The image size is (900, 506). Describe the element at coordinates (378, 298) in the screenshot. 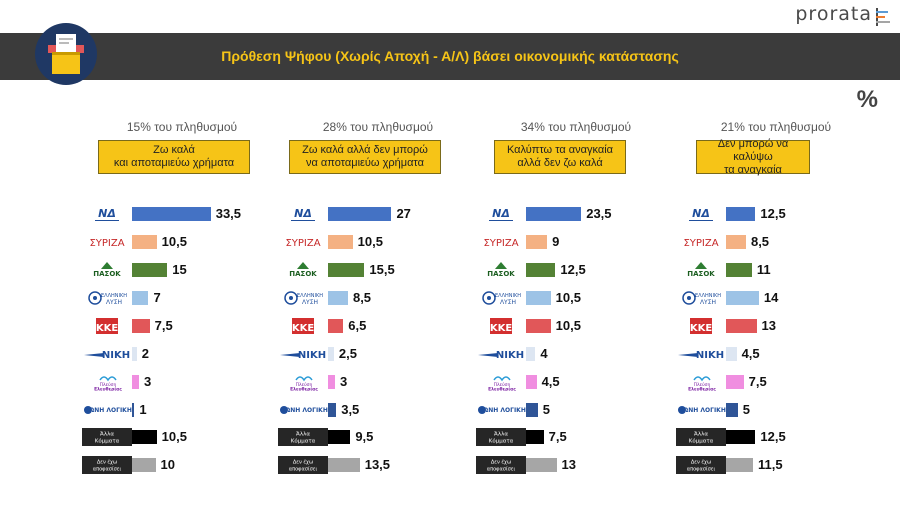

I see `chart-row-elliniki-lysi: ΕΛΛΗΝΙΚΗ ΛΥΣΗ 8,5` at that location.